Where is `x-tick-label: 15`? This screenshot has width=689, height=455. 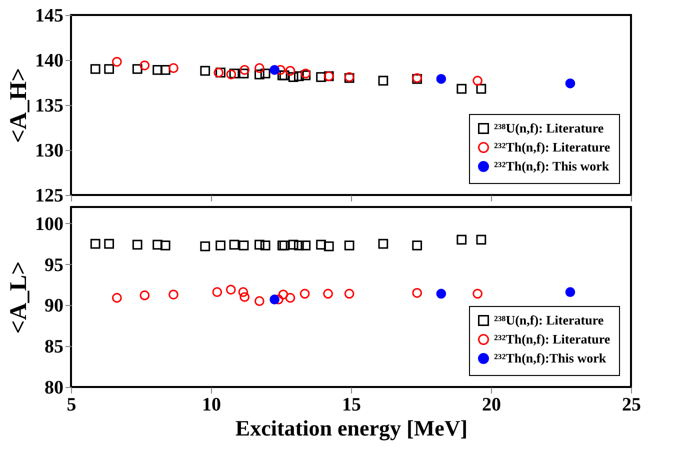
x-tick-label: 15 is located at coordinates (351, 405).